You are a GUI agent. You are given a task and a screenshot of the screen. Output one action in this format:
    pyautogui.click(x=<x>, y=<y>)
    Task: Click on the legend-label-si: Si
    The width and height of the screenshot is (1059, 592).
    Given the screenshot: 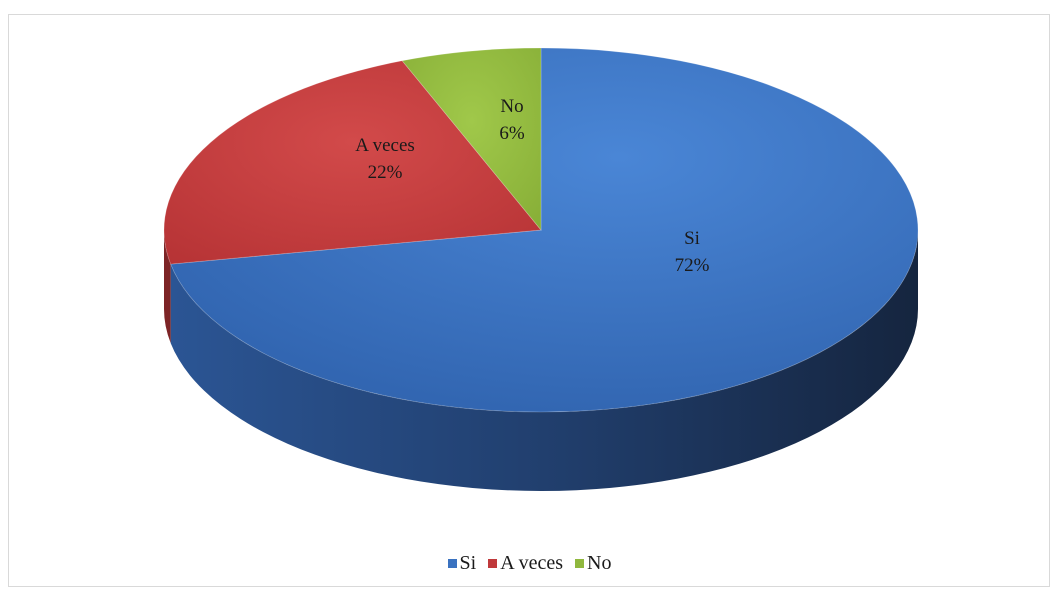 What is the action you would take?
    pyautogui.click(x=468, y=563)
    